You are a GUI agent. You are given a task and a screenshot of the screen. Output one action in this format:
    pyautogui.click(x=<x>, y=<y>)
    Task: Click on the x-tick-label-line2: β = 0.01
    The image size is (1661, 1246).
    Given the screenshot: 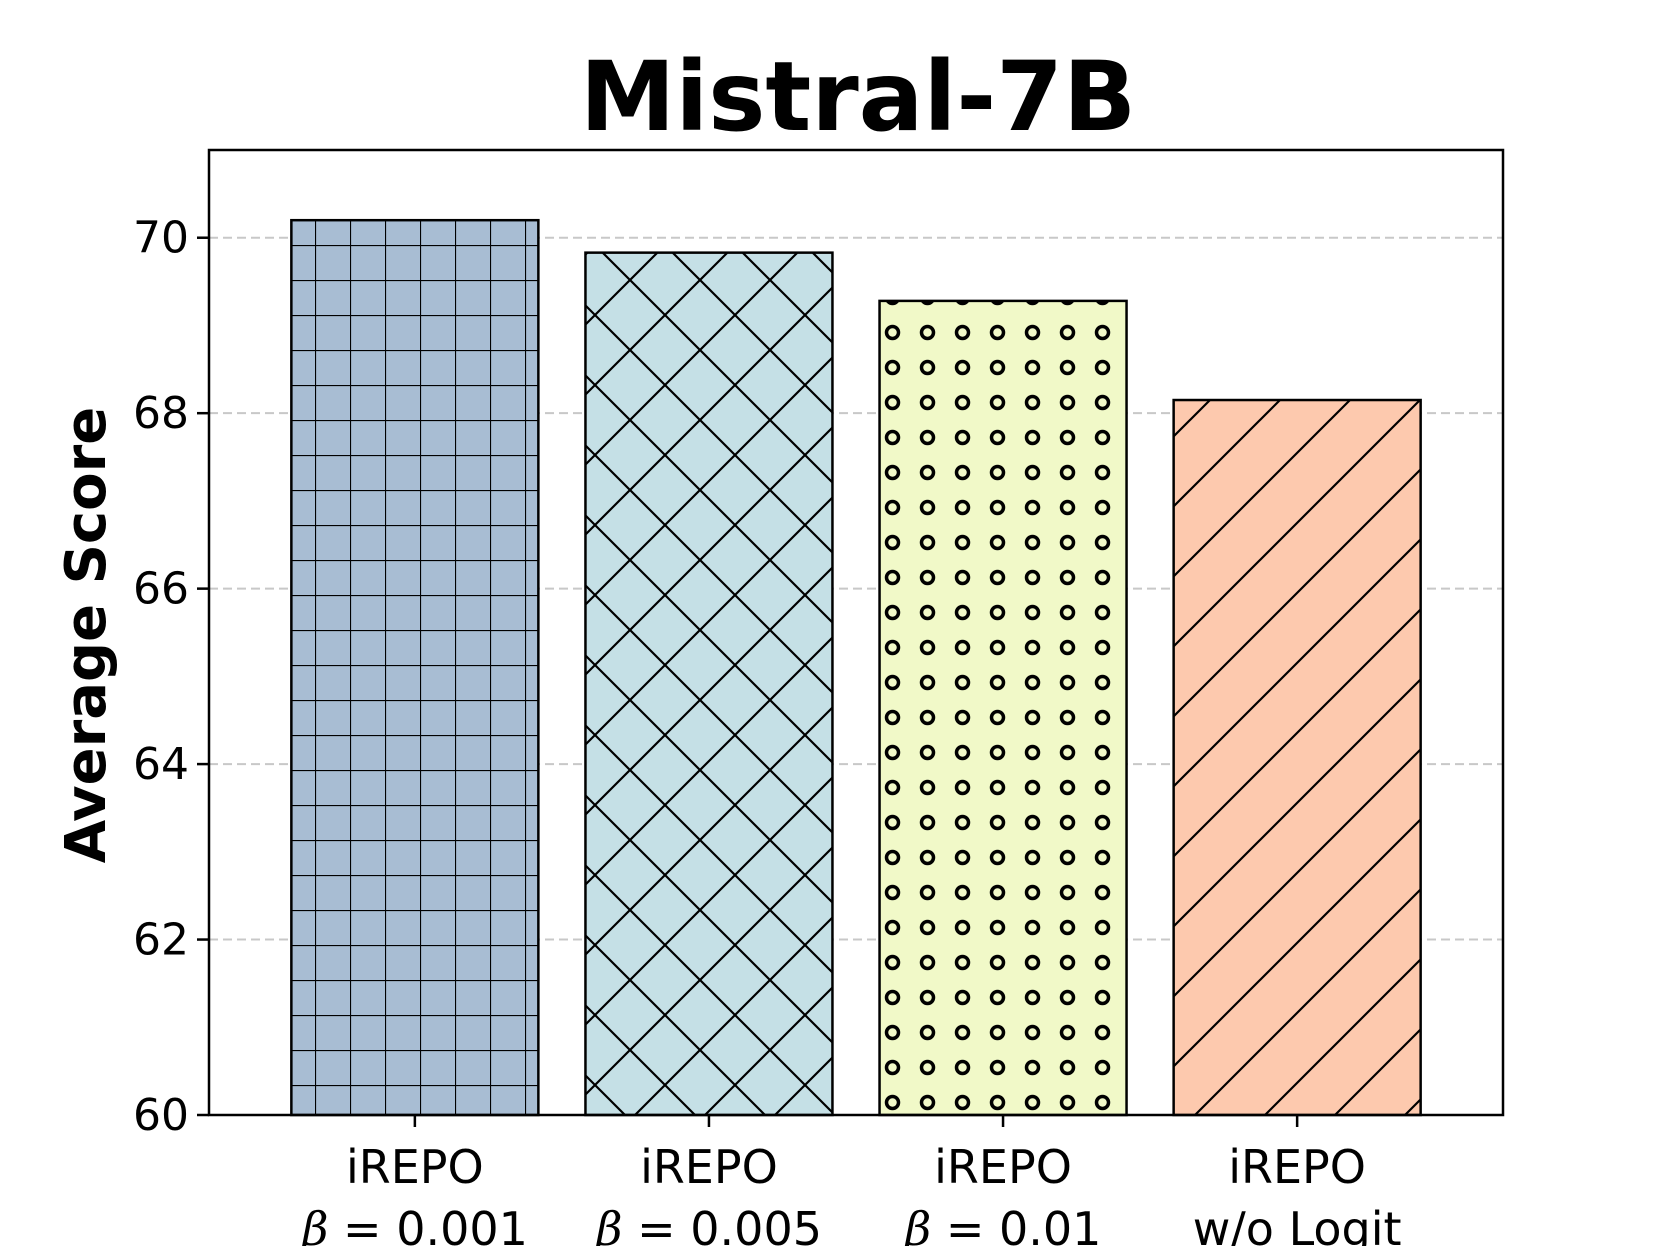 What is the action you would take?
    pyautogui.click(x=1002, y=1224)
    